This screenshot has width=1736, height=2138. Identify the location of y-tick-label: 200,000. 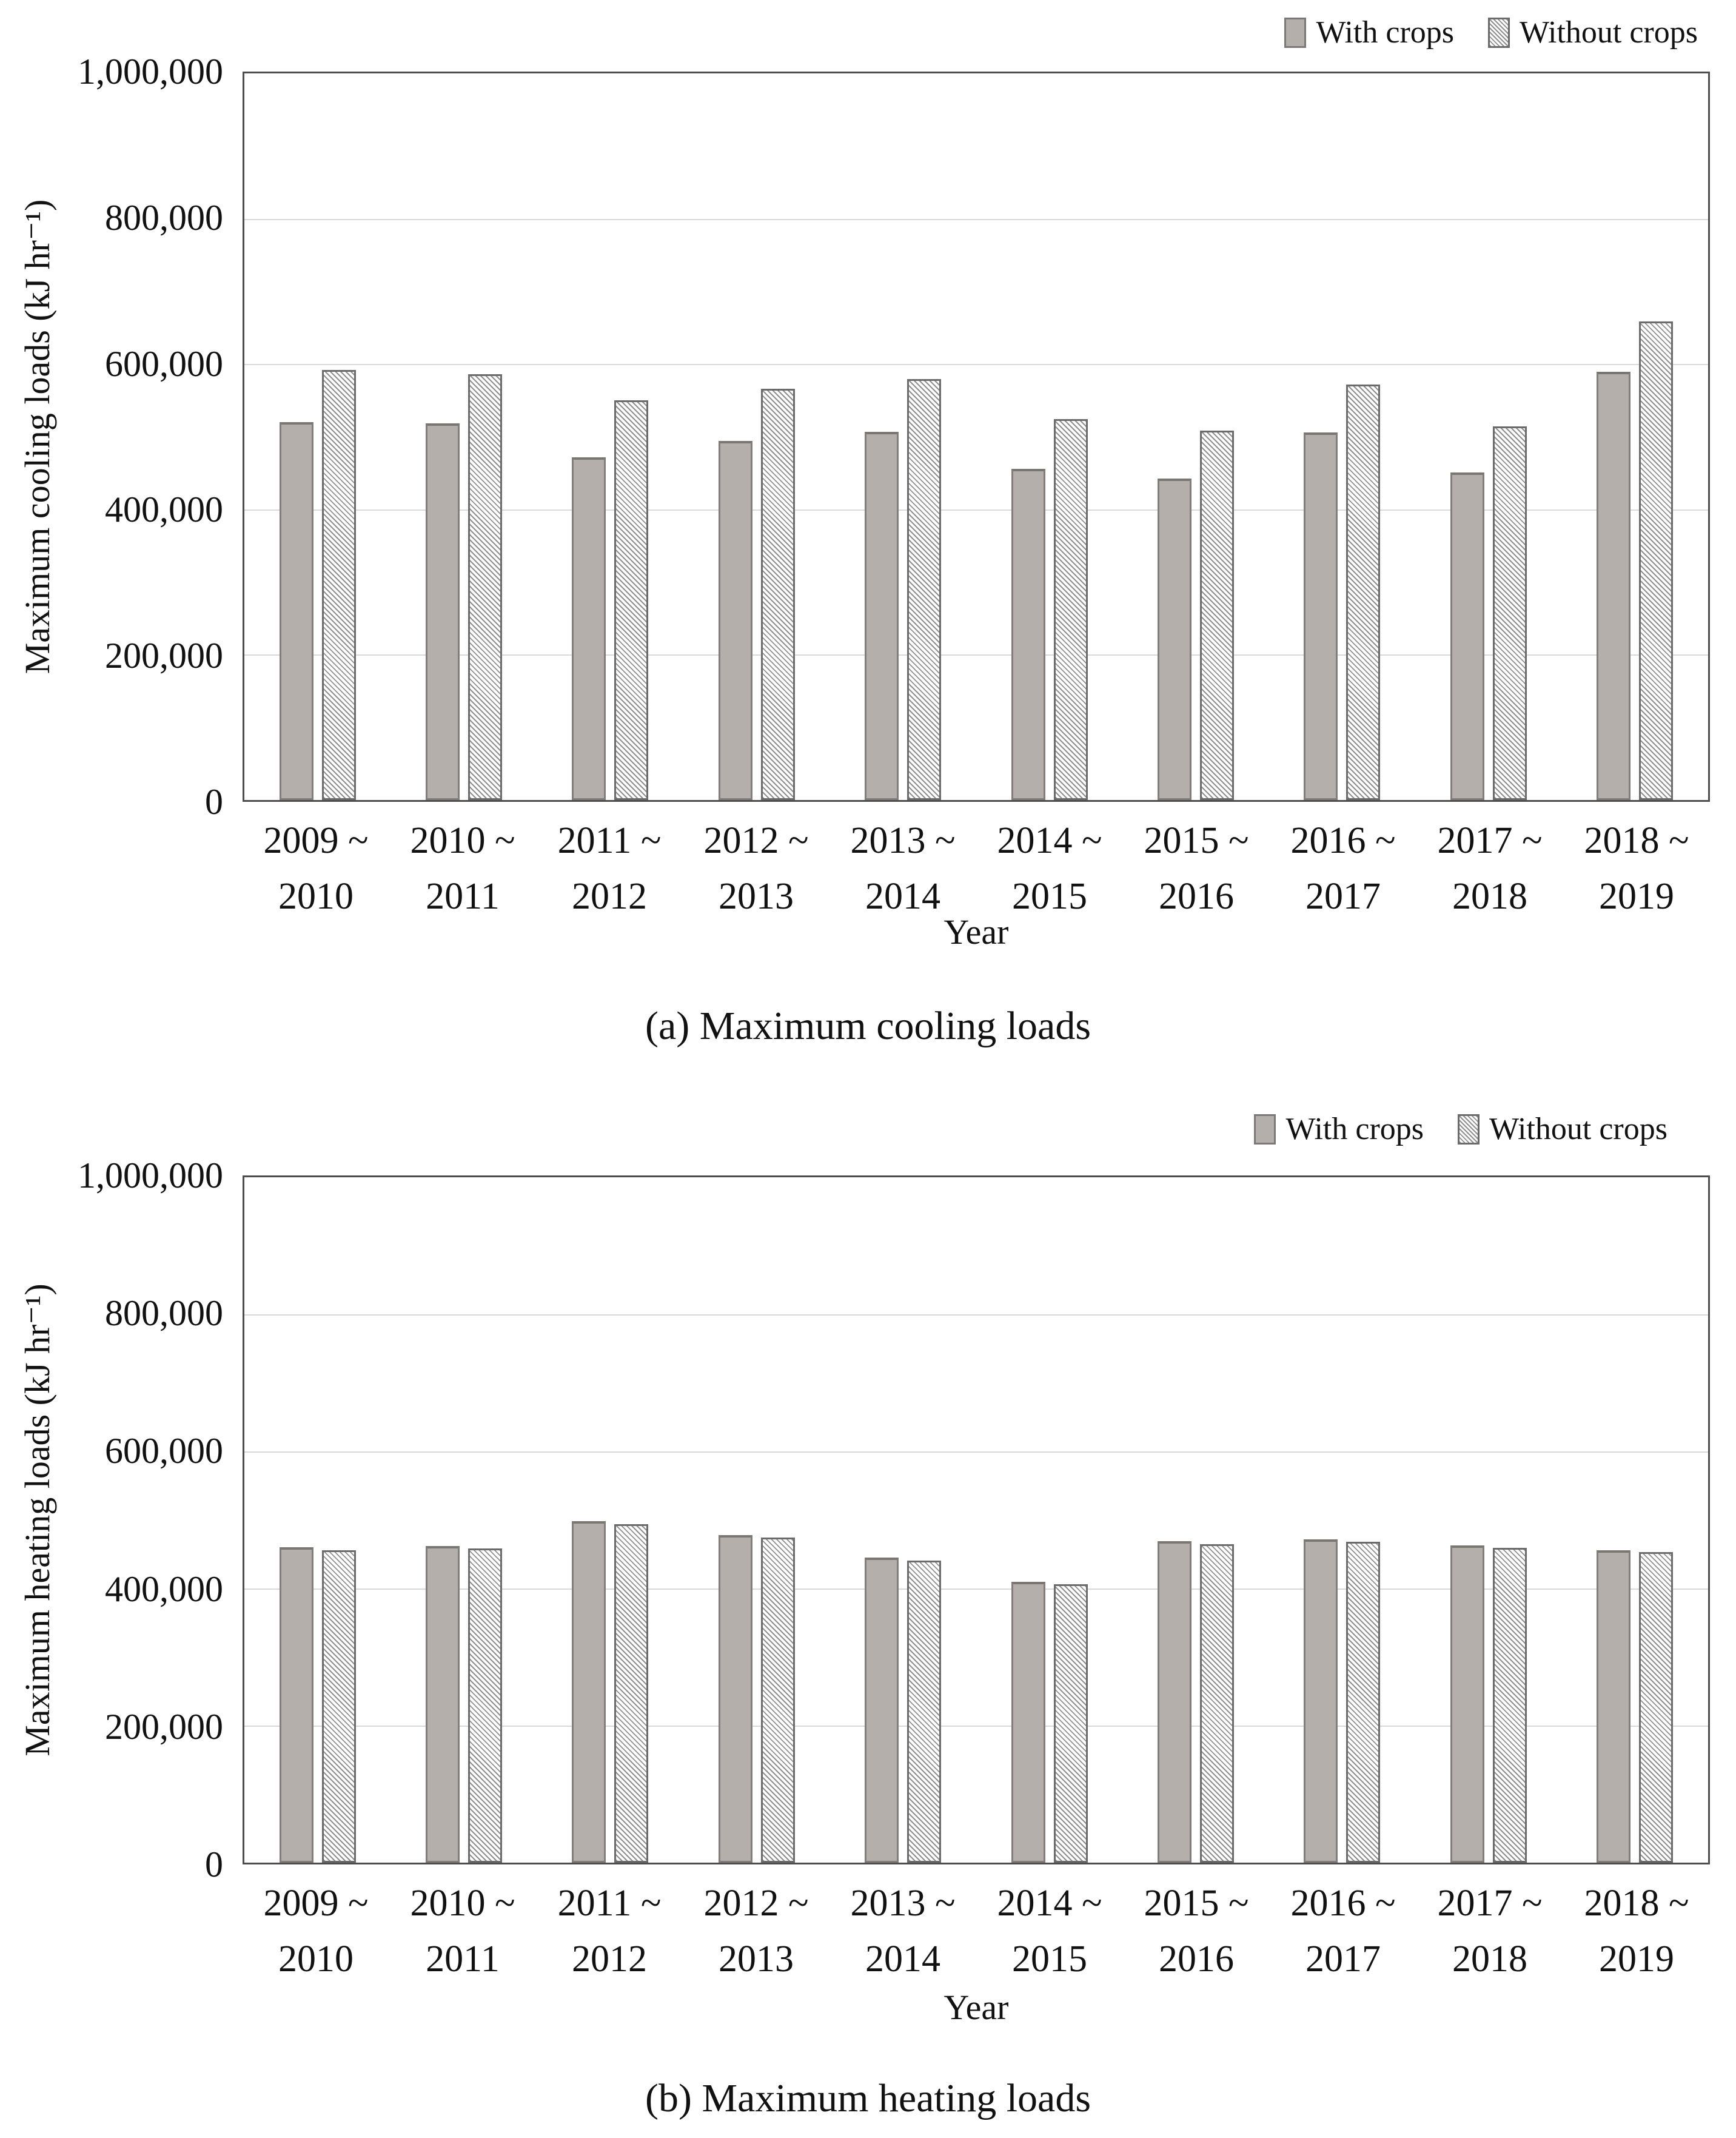
(164, 1727).